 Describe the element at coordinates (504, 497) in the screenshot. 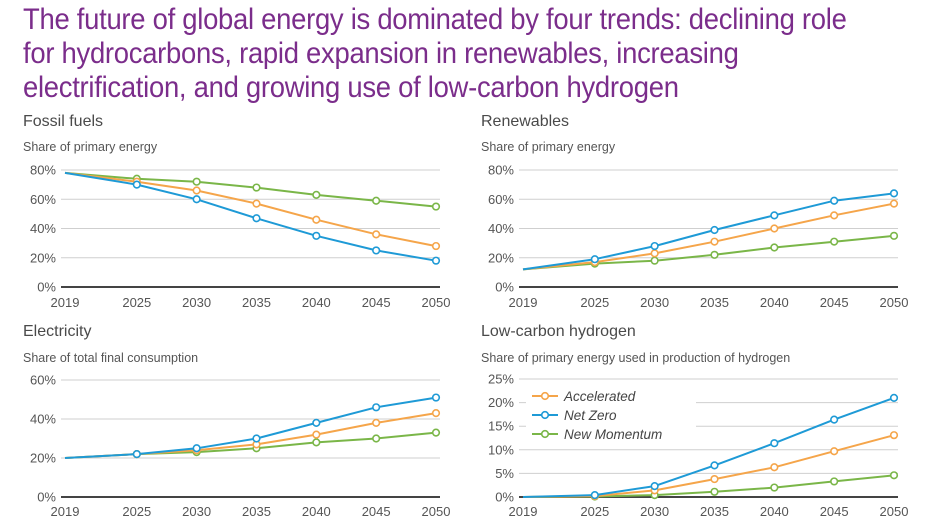

I see `hydrogen-ytick-label: 0%` at that location.